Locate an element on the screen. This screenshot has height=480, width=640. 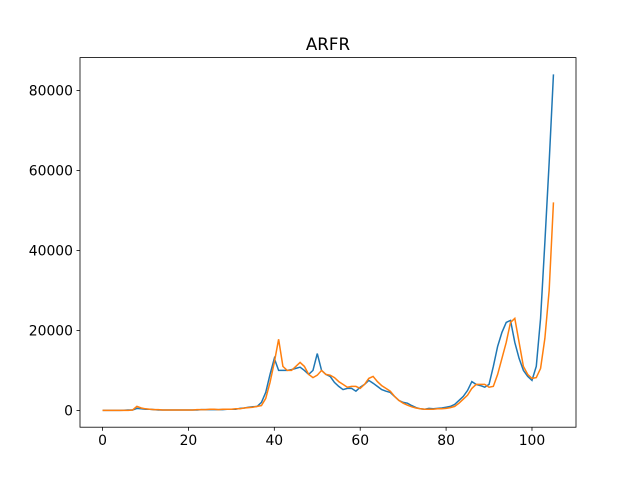
x-tick-label: 60 is located at coordinates (360, 441).